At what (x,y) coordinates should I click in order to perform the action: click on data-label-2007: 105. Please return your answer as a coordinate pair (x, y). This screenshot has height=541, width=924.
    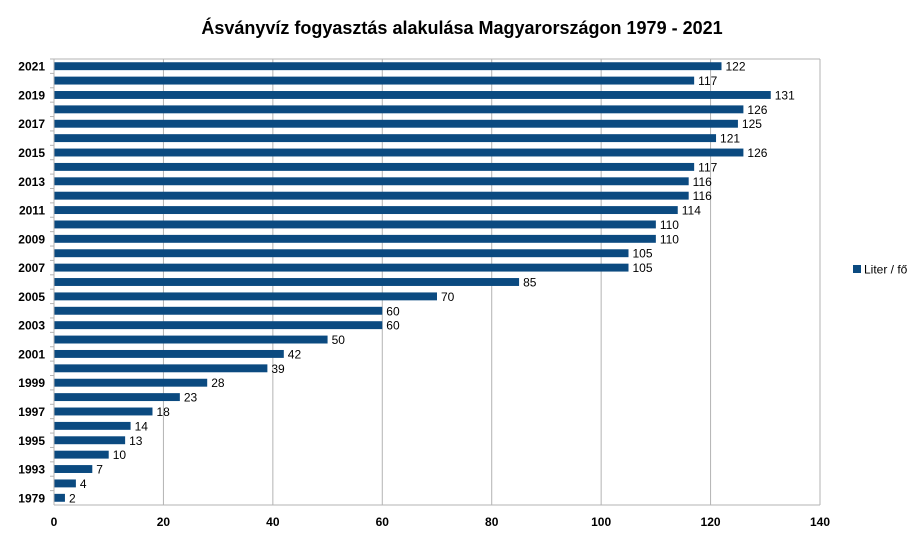
    Looking at the image, I should click on (643, 268).